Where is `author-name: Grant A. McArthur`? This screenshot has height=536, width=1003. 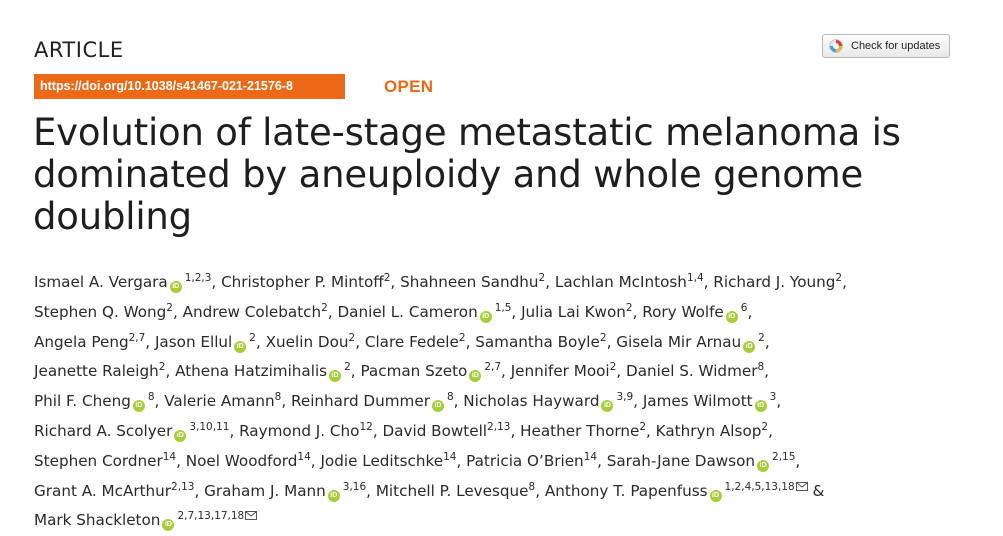 author-name: Grant A. McArthur is located at coordinates (103, 490).